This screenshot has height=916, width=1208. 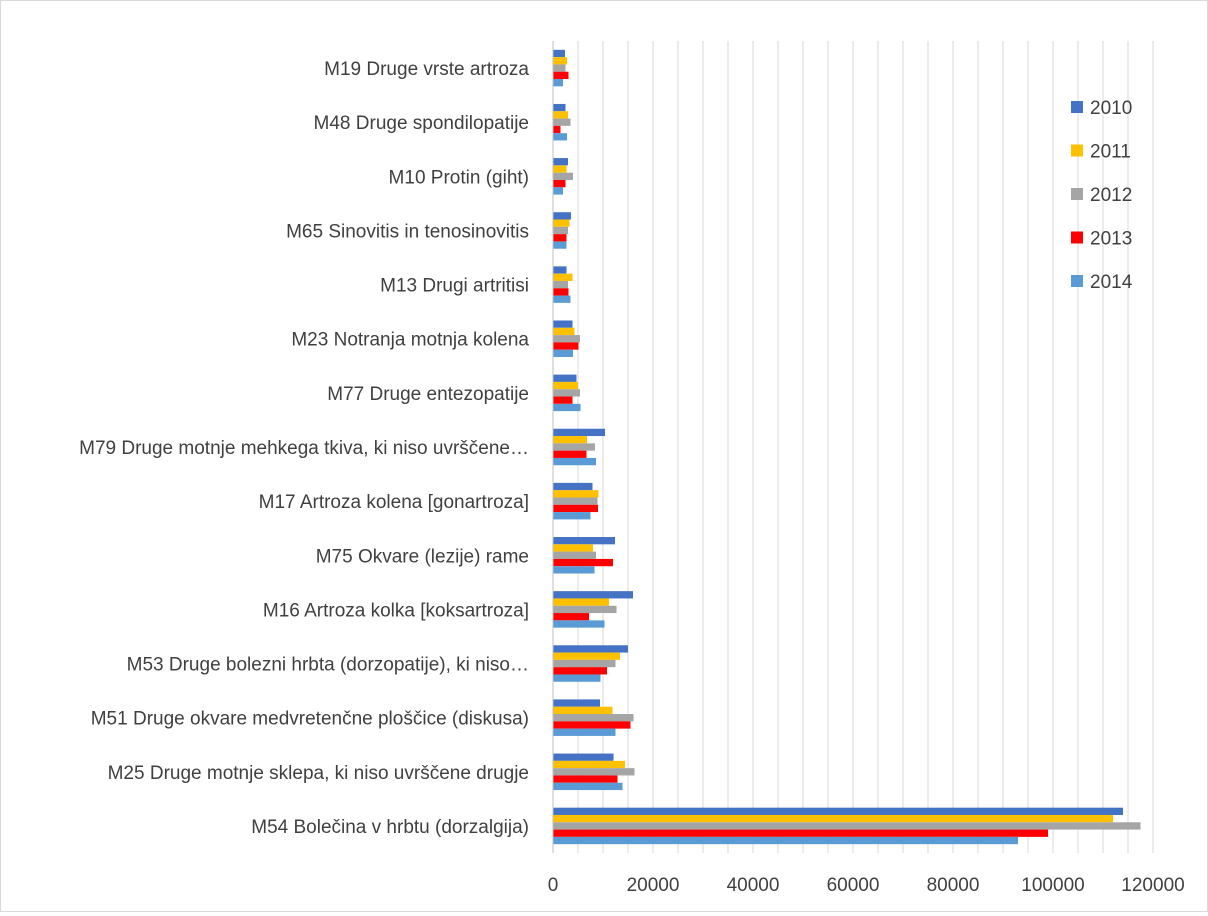 I want to click on category-label: M23 Notranja motnja kolena, so click(x=410, y=340).